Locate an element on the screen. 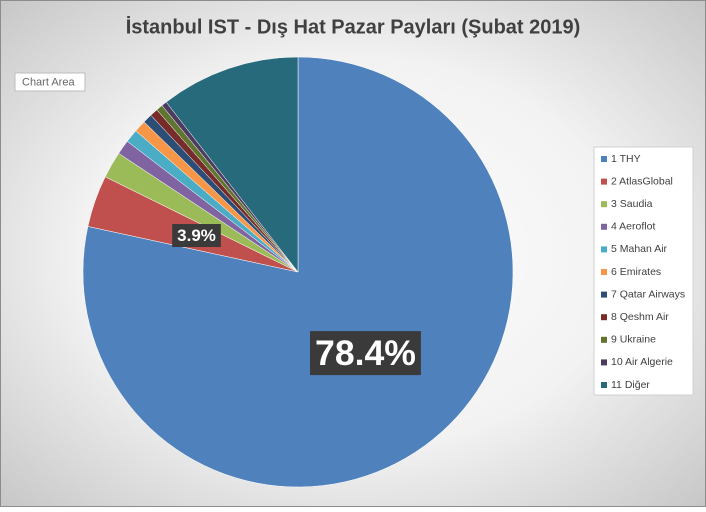  legend-label: 3 Saudia is located at coordinates (632, 204).